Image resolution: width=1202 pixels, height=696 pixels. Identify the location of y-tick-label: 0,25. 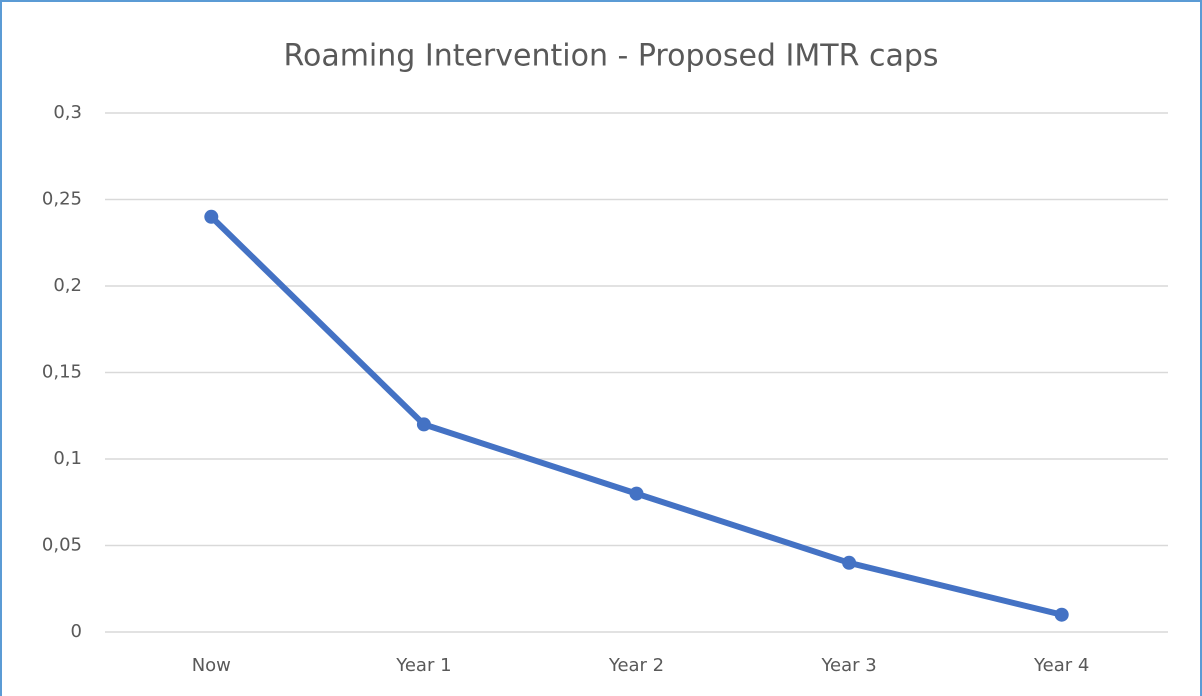
(62, 199).